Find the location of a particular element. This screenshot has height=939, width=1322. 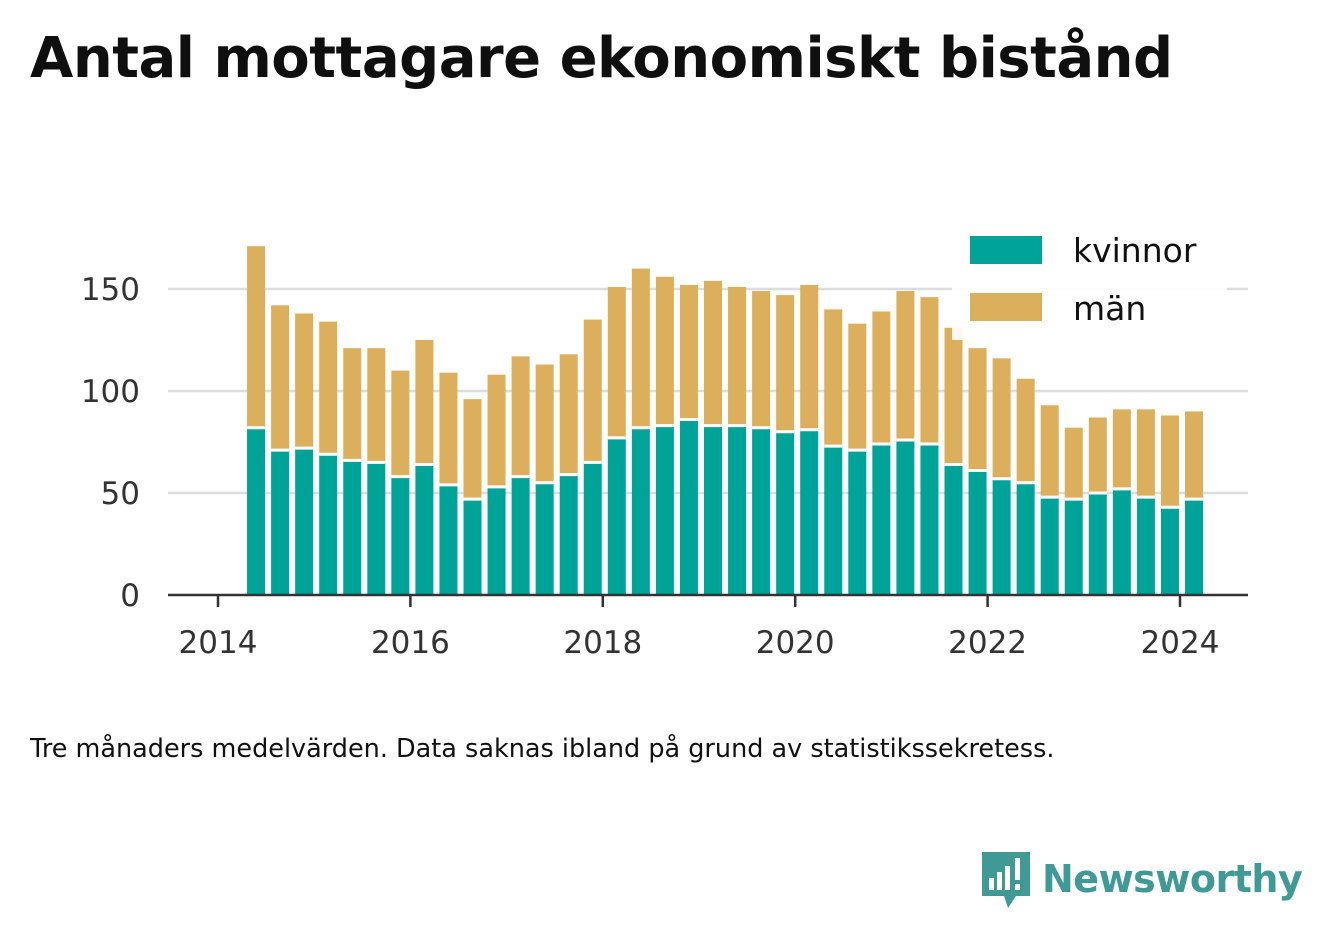

x-tick-label-2022: 2022 is located at coordinates (987, 643).